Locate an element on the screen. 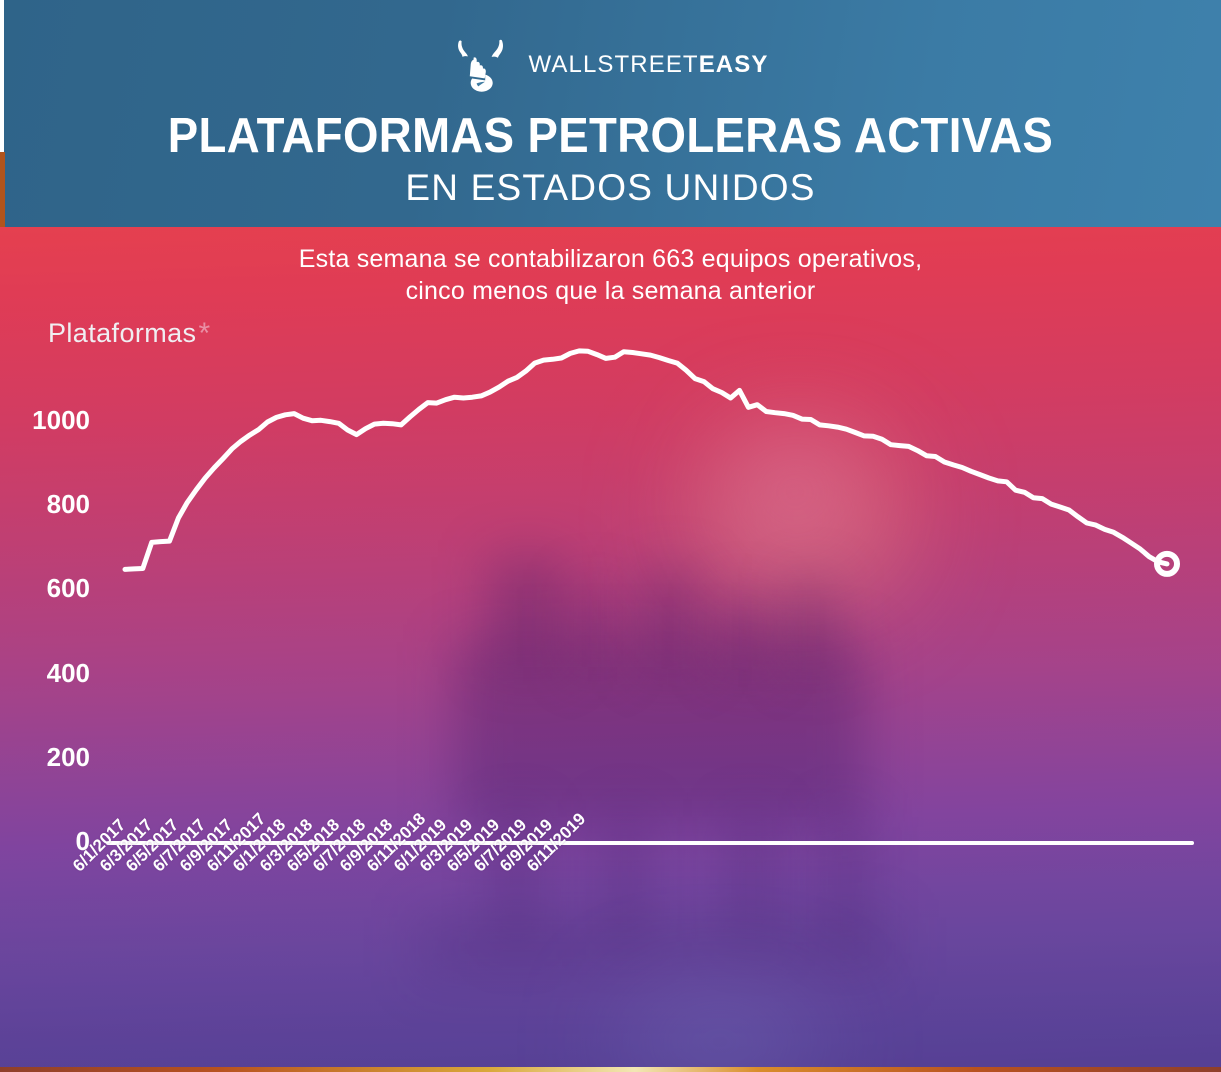  y-tick-0: 0 is located at coordinates (82, 841).